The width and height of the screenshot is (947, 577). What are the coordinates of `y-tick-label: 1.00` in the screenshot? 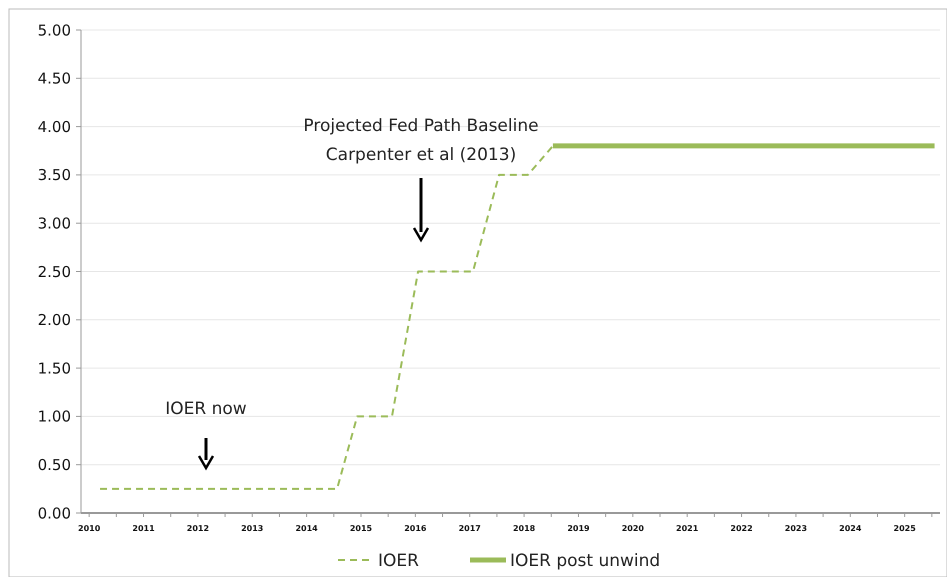 It's located at (54, 417).